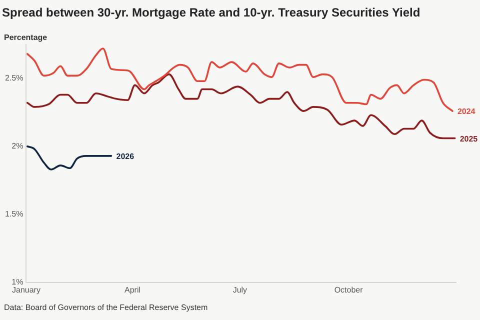  I want to click on y-tick-label: 1.5%, so click(14, 214).